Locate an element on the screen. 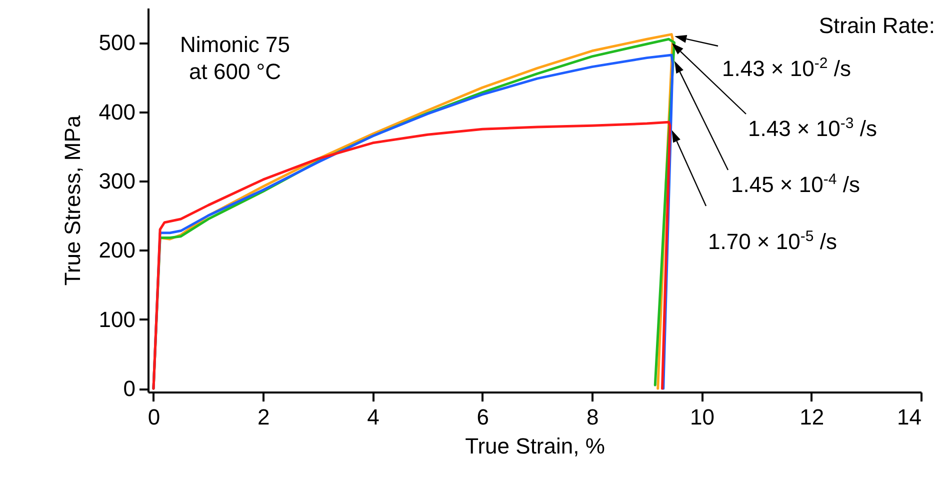 The height and width of the screenshot is (494, 943). x-tick-label: 10 is located at coordinates (702, 417).